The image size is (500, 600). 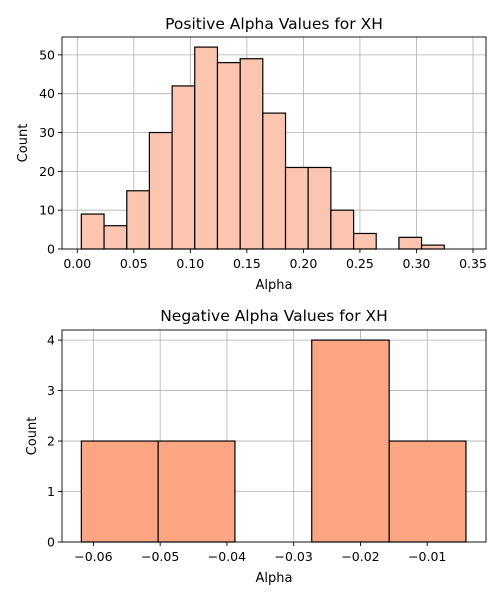 What do you see at coordinates (294, 556) in the screenshot?
I see `x-tick-label: −0.03` at bounding box center [294, 556].